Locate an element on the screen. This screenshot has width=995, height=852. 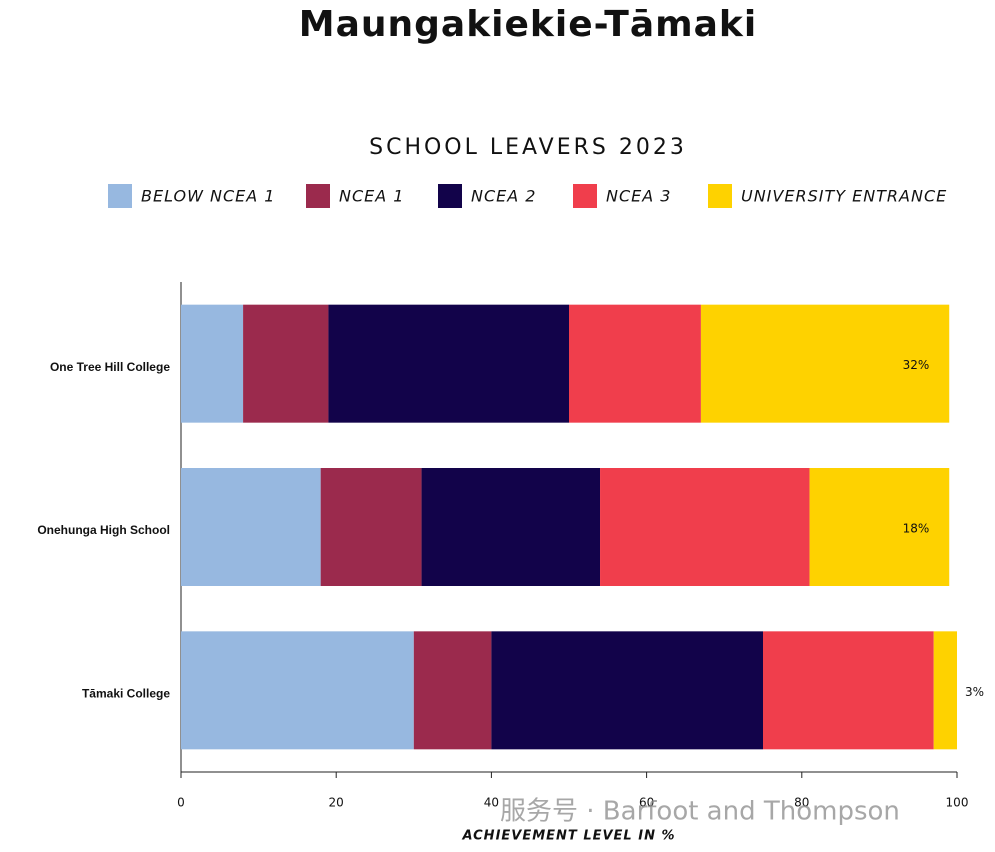
chart-subtitle: SCHOOL LEAVERS 2023 is located at coordinates (528, 147).